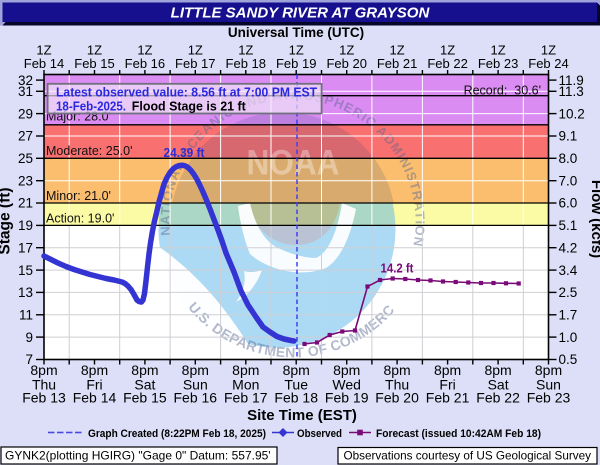 Image resolution: width=600 pixels, height=465 pixels. What do you see at coordinates (568, 315) in the screenshot?
I see `svg-text: 1.7` at bounding box center [568, 315].